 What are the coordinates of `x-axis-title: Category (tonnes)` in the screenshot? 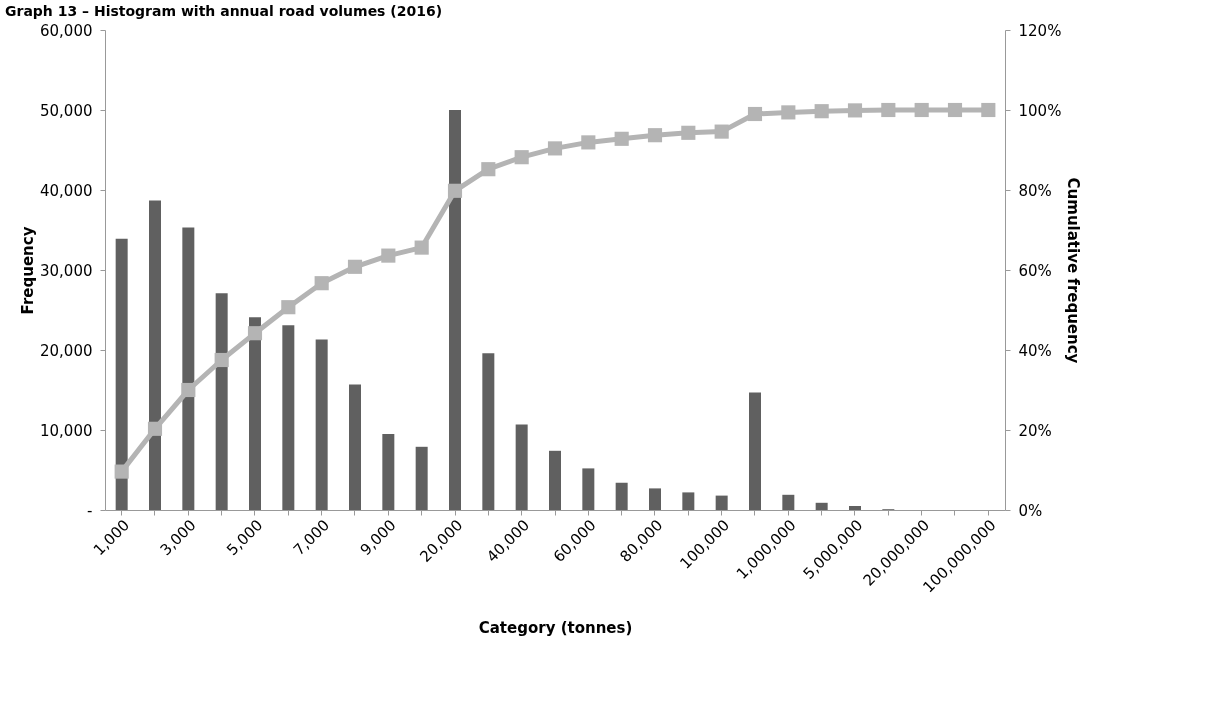 It's located at (555, 627).